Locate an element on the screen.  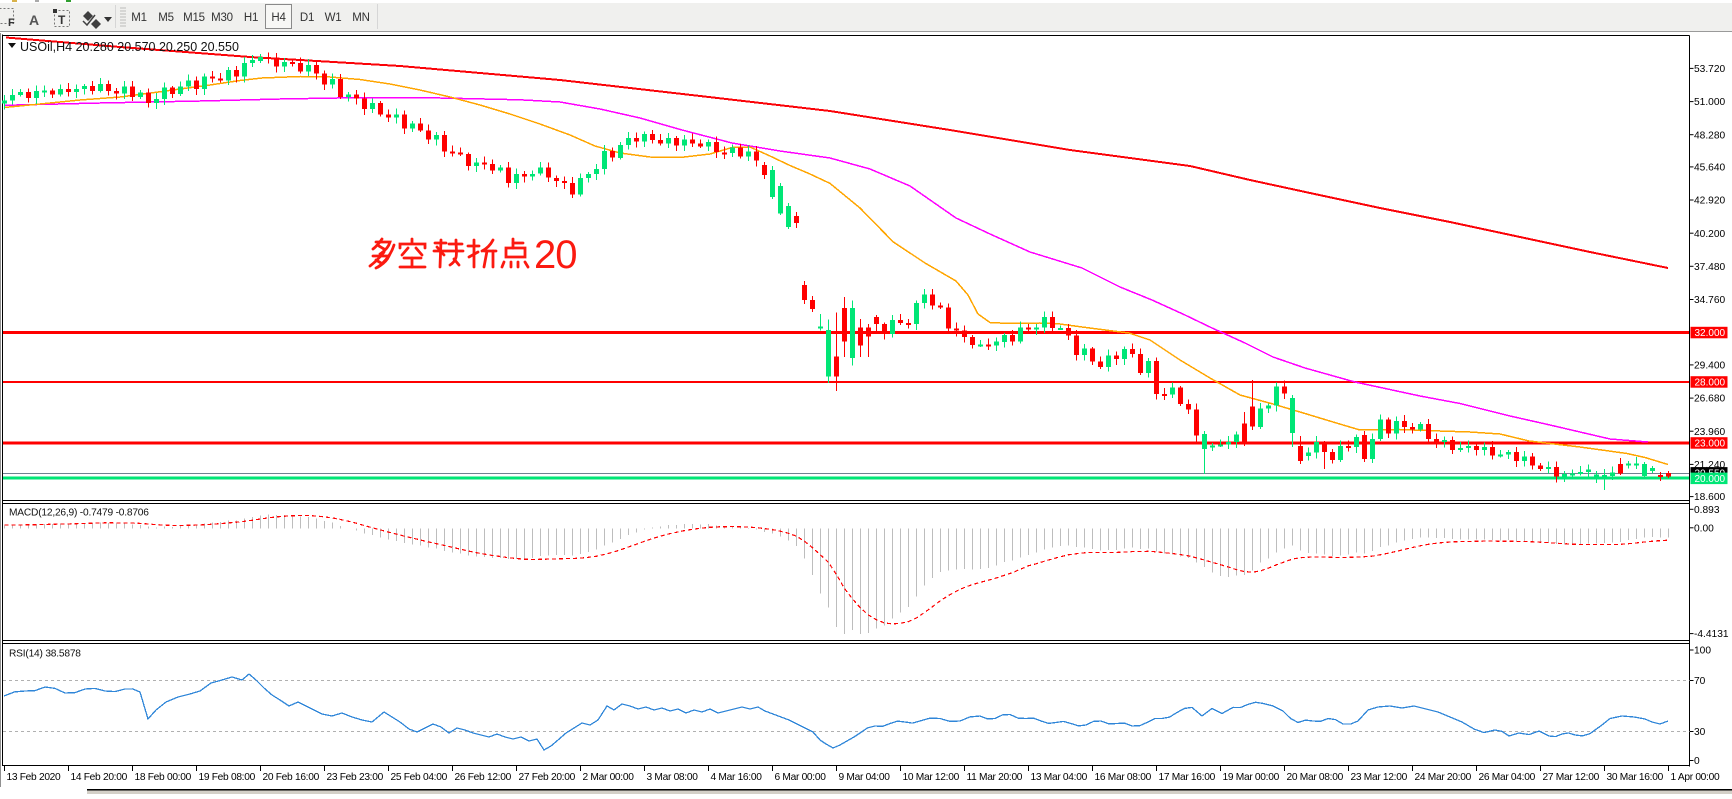
svg-text: 13 Feb 2020 is located at coordinates (34, 777).